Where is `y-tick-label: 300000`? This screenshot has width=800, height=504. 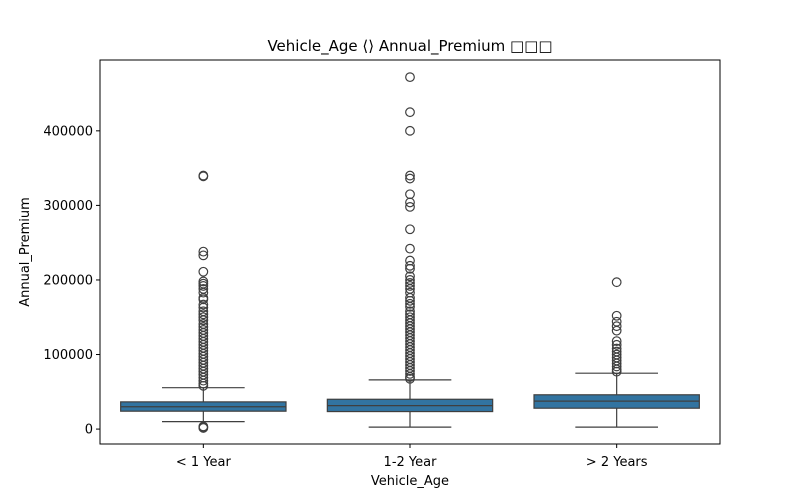 y-tick-label: 300000 is located at coordinates (68, 206).